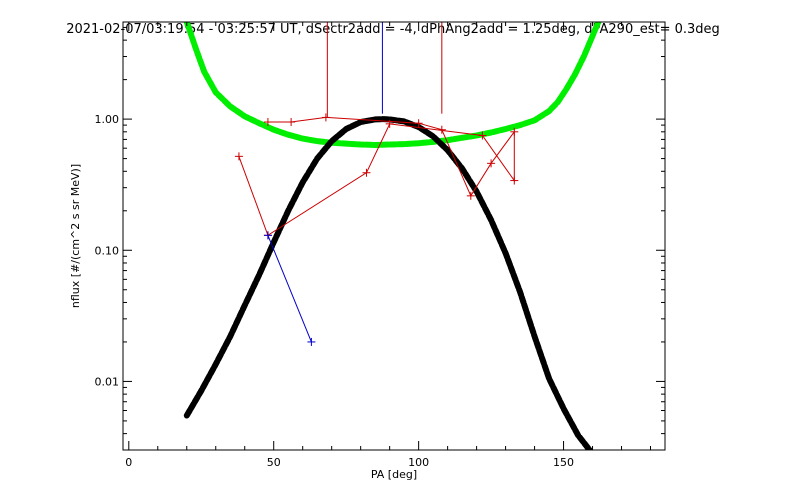  Describe the element at coordinates (418, 462) in the screenshot. I see `x-tick-label: 100` at that location.